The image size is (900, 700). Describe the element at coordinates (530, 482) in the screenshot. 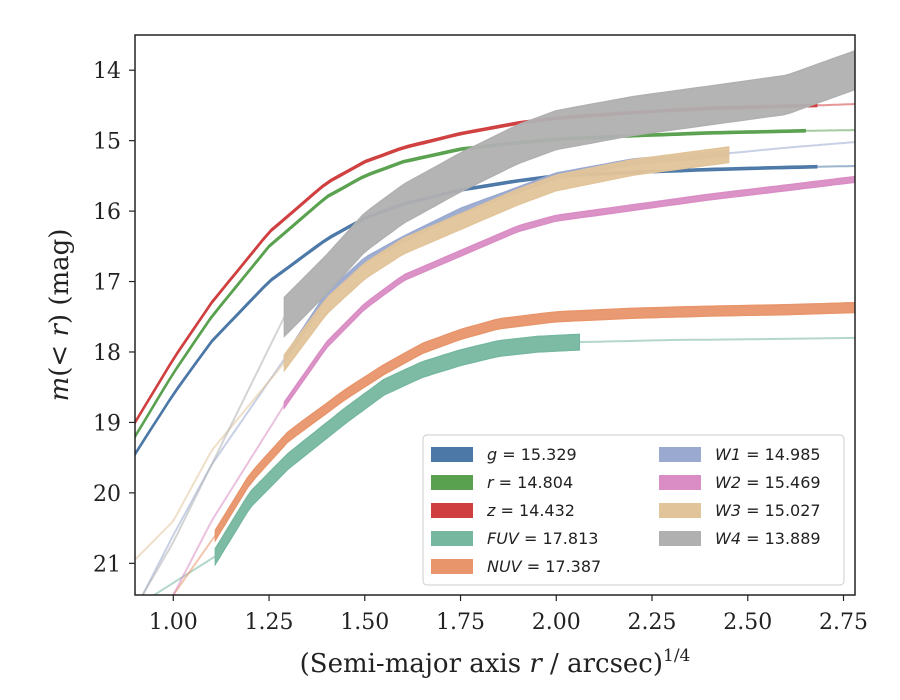

I see `legend-label: r = 14.804` at that location.